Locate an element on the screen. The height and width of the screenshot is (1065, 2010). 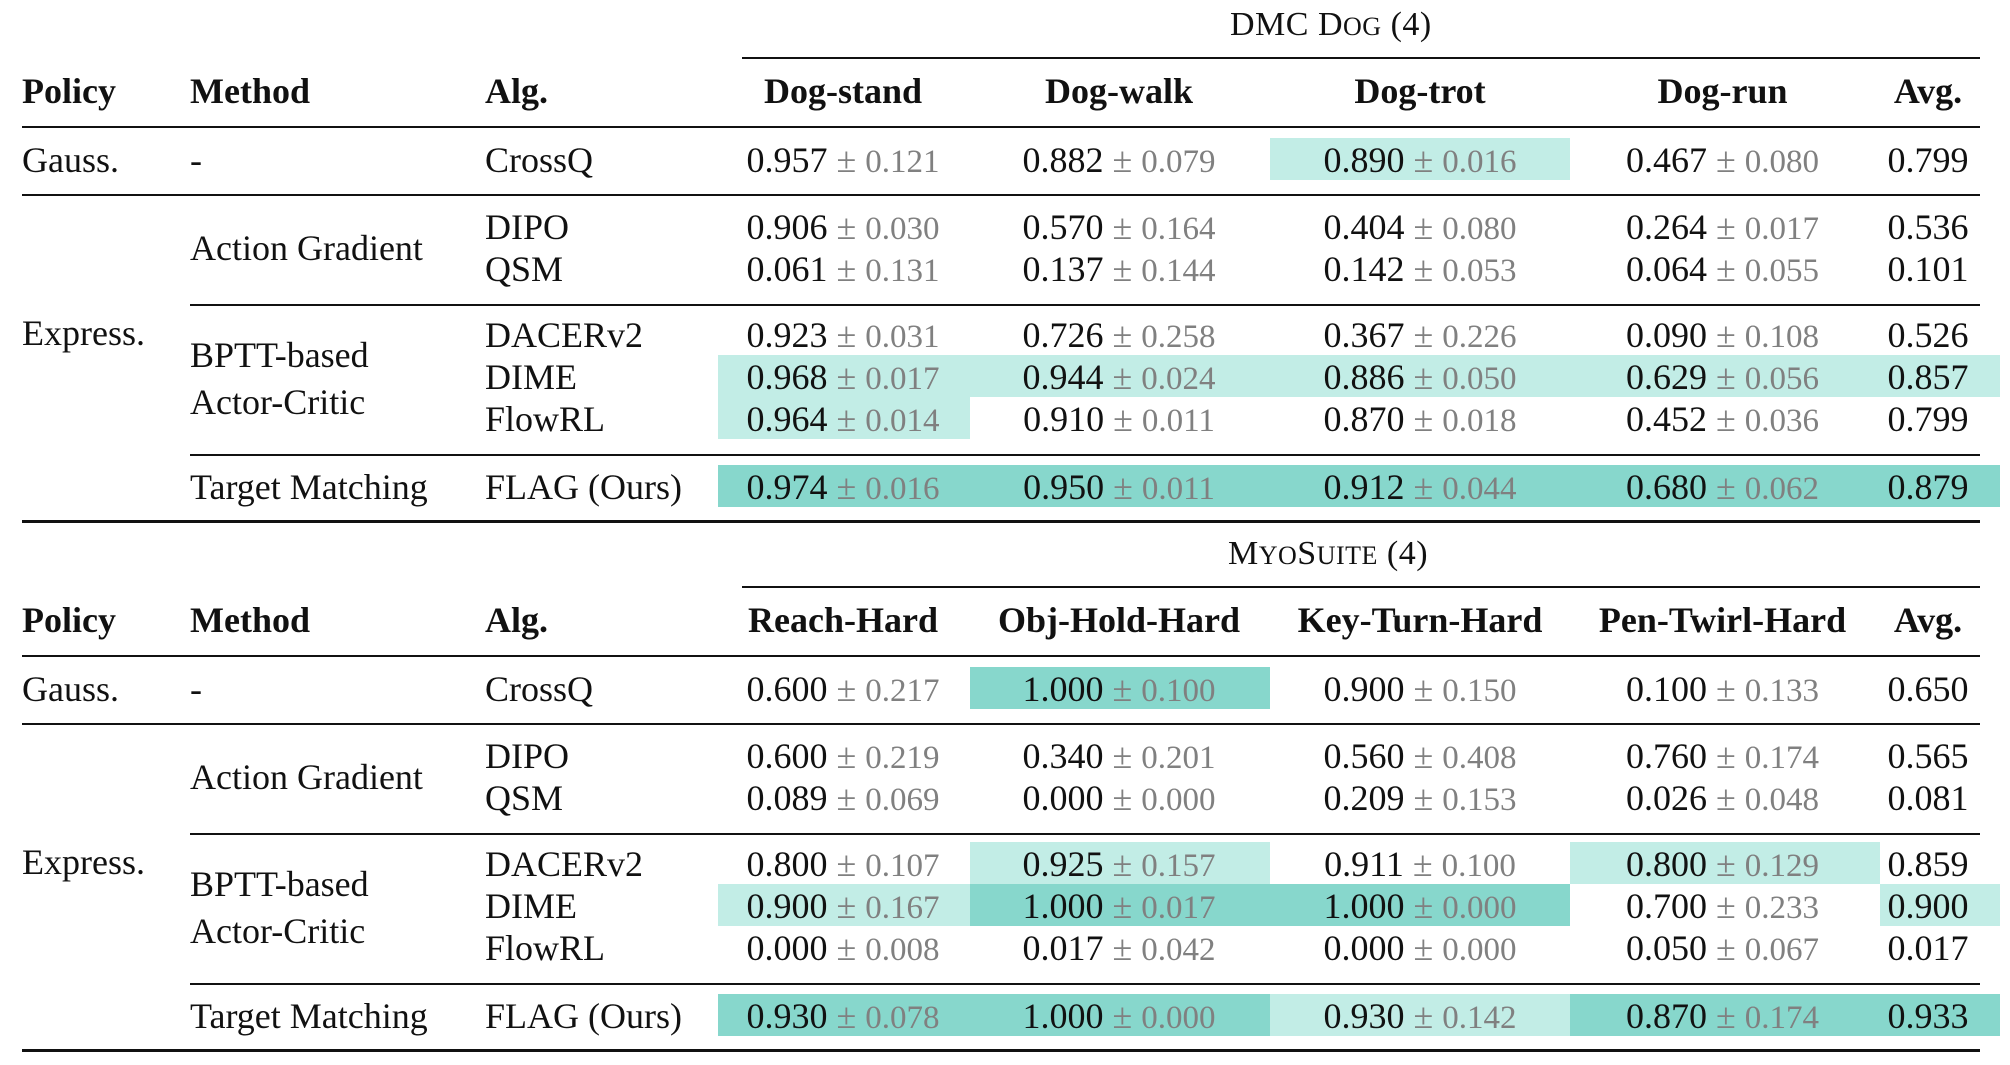
score-std: 0.056 is located at coordinates (1781, 379).